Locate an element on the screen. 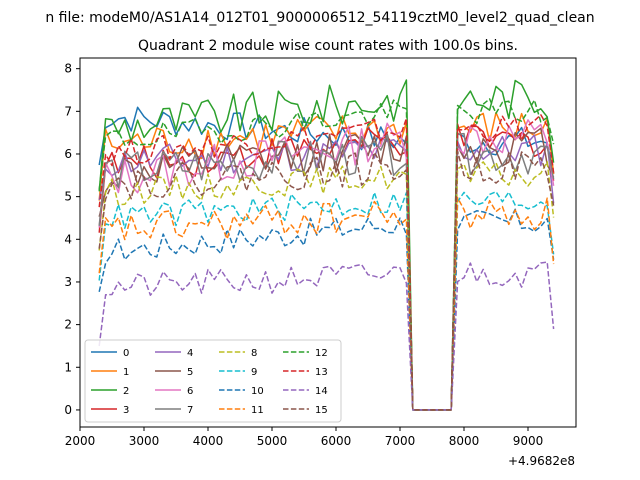  legend-label-5: 5 is located at coordinates (190, 372).